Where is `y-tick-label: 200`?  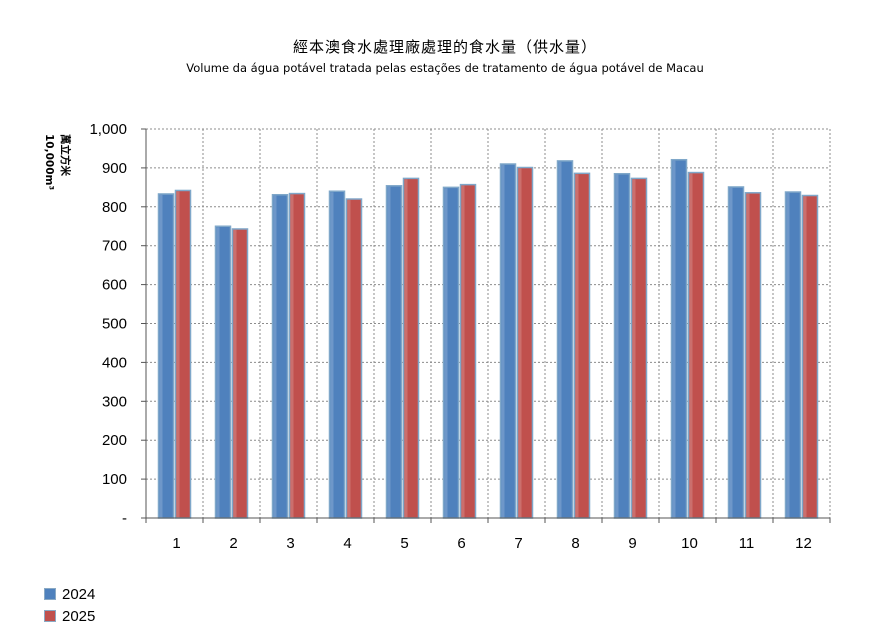 y-tick-label: 200 is located at coordinates (114, 440).